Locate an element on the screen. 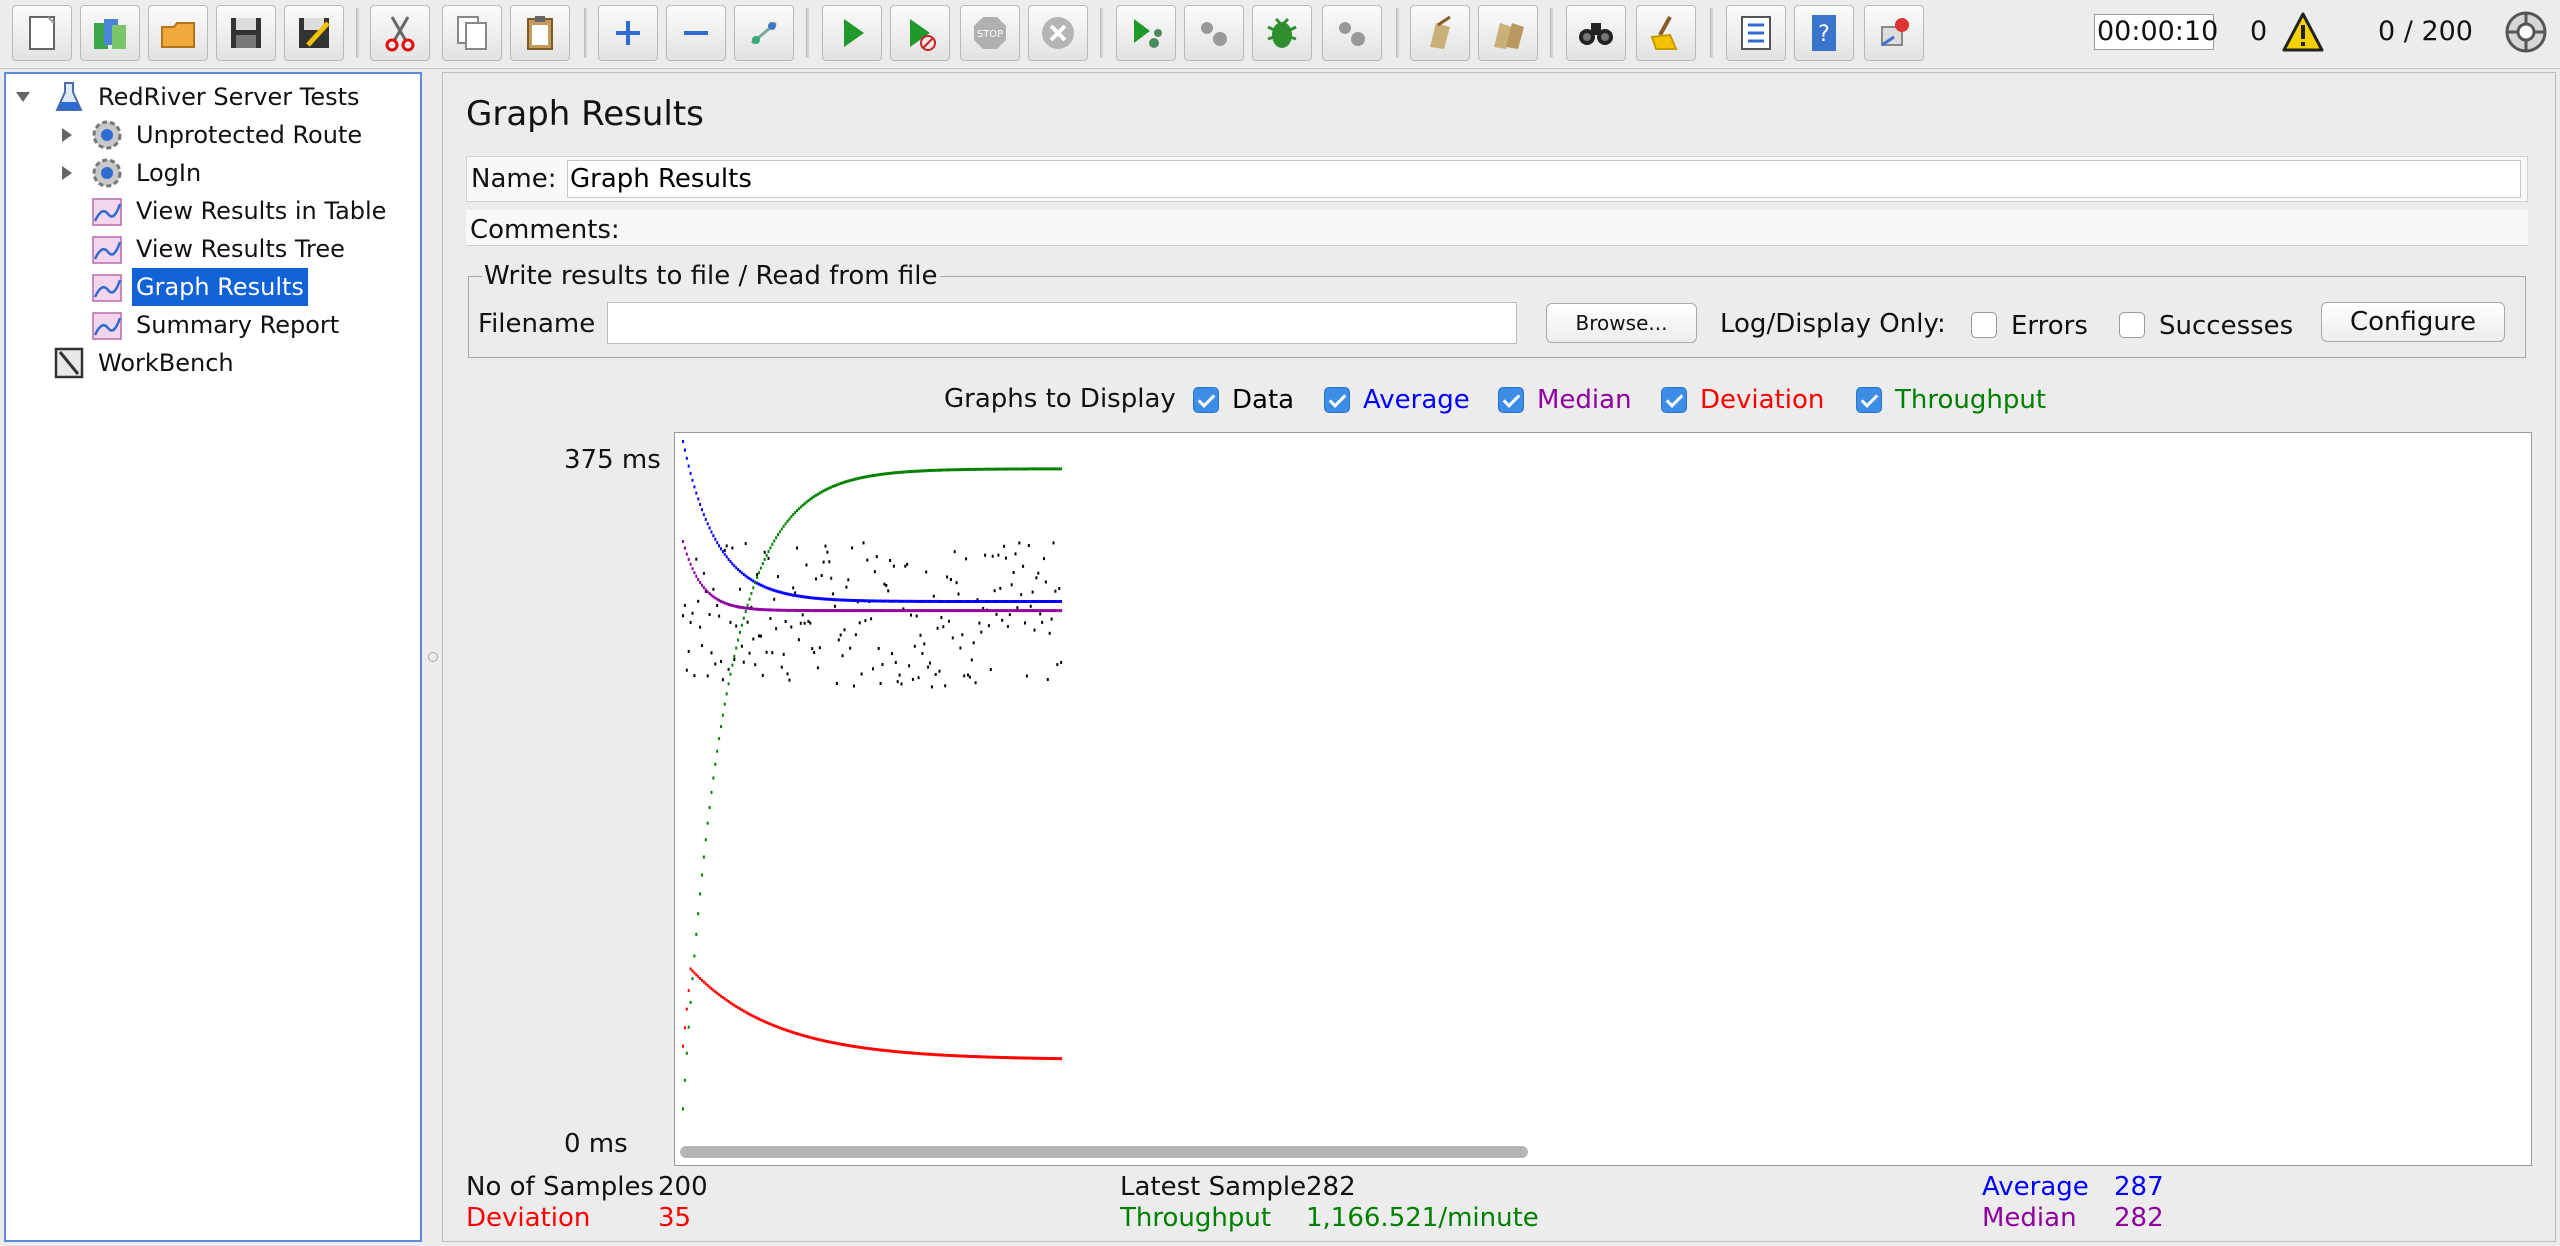 Image resolution: width=2560 pixels, height=1246 pixels. remote-stop-button is located at coordinates (1214, 33).